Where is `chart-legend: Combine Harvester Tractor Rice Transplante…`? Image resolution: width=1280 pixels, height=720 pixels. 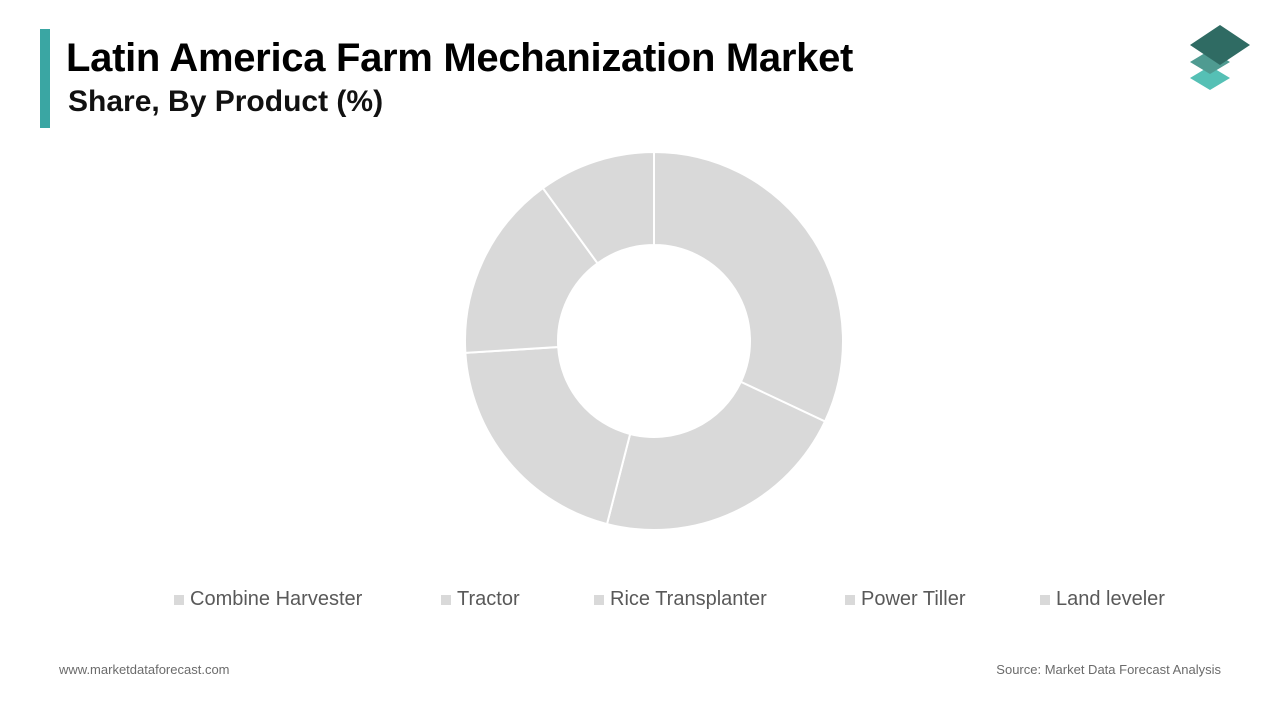 chart-legend: Combine Harvester Tractor Rice Transplante… is located at coordinates (640, 601).